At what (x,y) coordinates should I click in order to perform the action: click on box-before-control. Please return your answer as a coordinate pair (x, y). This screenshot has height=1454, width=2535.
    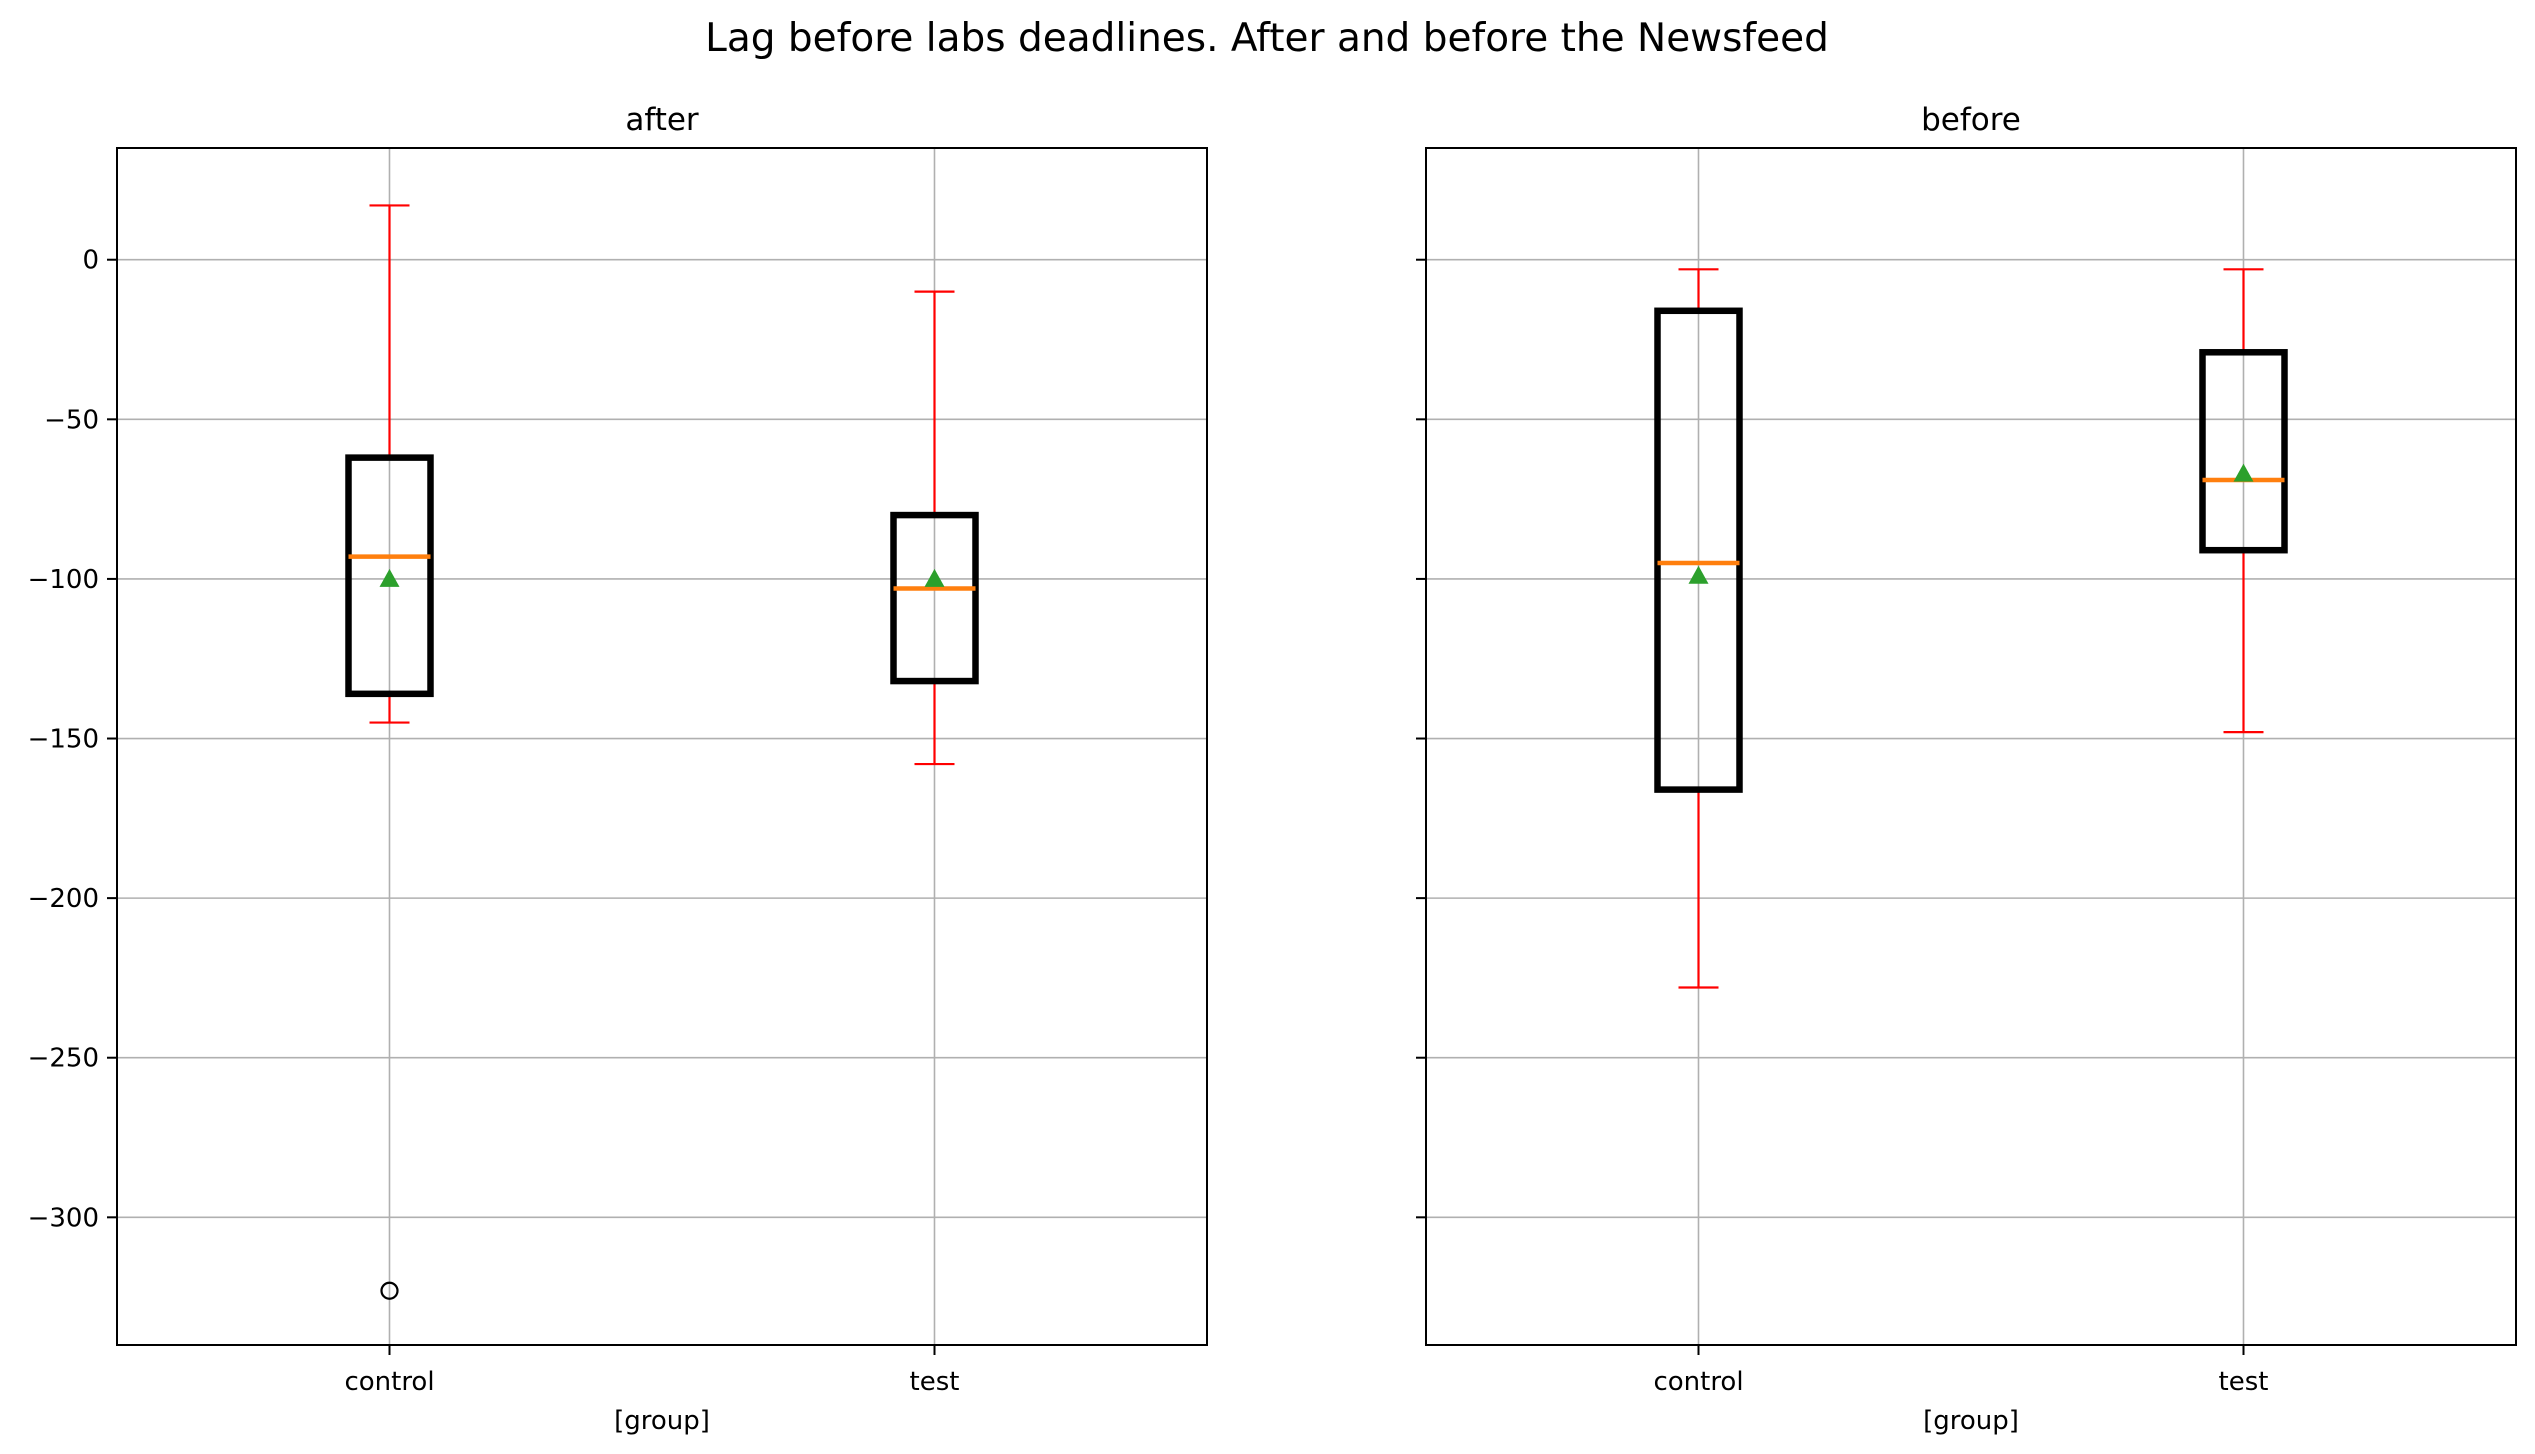
    Looking at the image, I should click on (1698, 628).